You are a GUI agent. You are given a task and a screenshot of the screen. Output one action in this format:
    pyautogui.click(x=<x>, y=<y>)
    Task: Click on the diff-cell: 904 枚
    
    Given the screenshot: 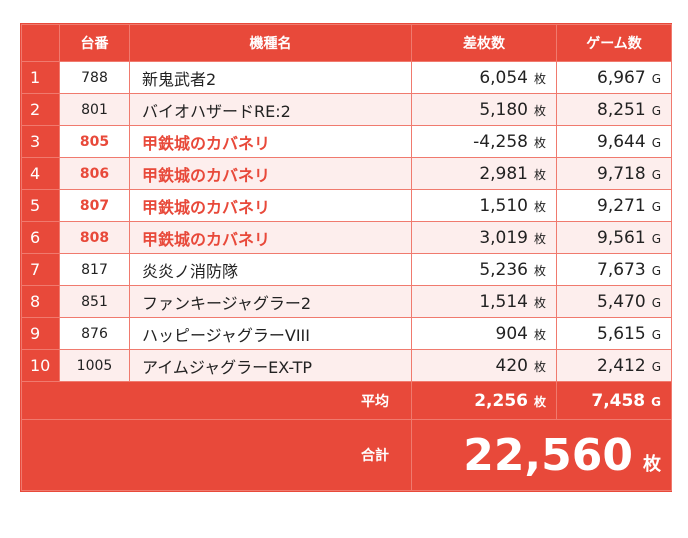 What is the action you would take?
    pyautogui.click(x=484, y=333)
    